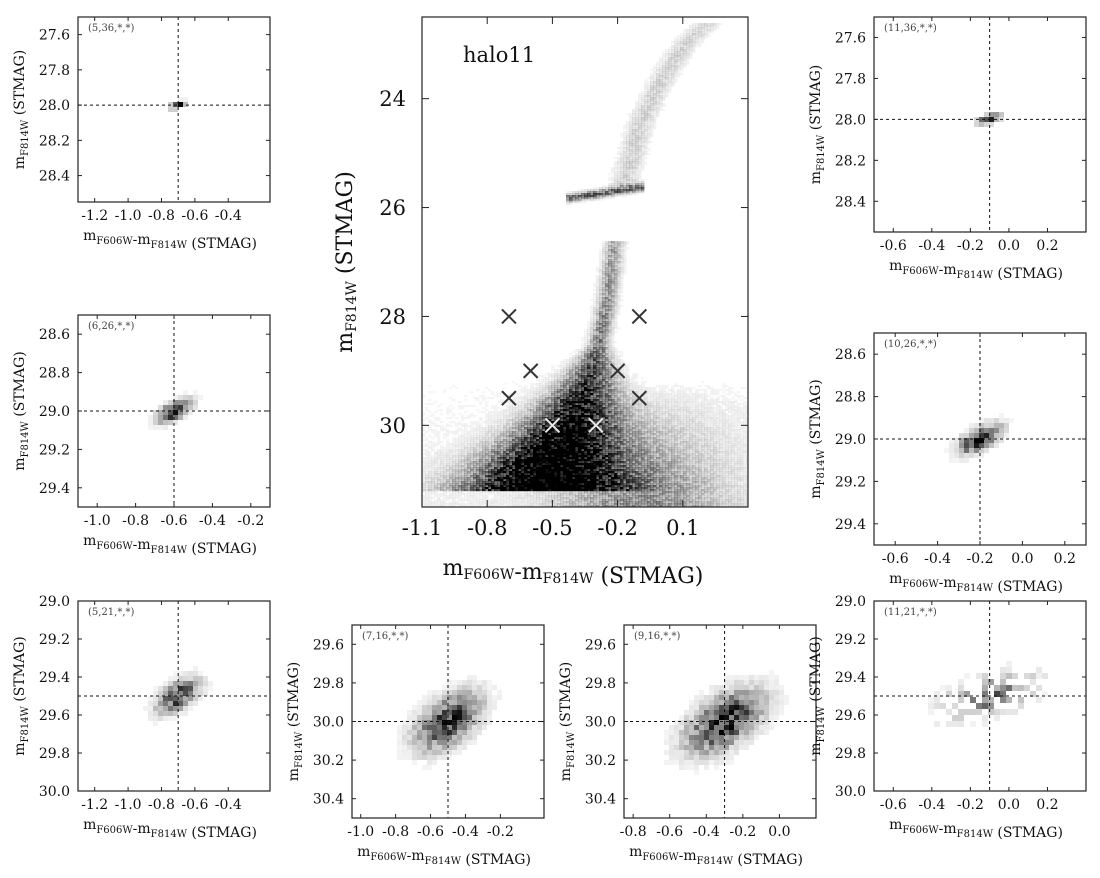 This screenshot has width=1100, height=878. What do you see at coordinates (385, 636) in the screenshot?
I see `panel-label: (7,16,*,*)` at bounding box center [385, 636].